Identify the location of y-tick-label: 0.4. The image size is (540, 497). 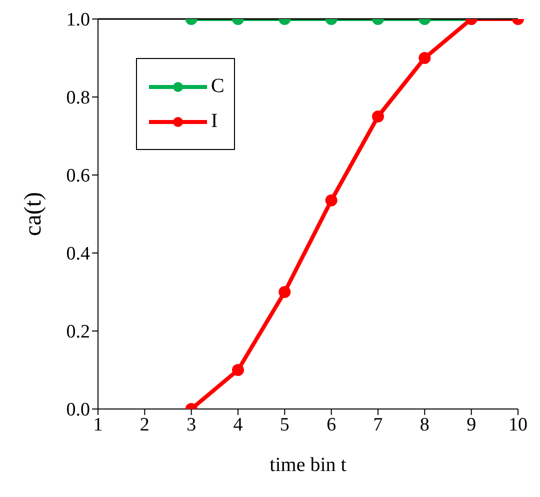
(78, 254).